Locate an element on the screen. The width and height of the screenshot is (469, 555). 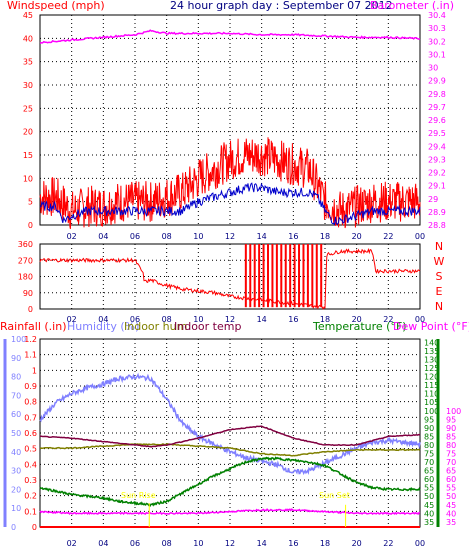
indoor-hum-legend: Indoor hum is located at coordinates (155, 326).